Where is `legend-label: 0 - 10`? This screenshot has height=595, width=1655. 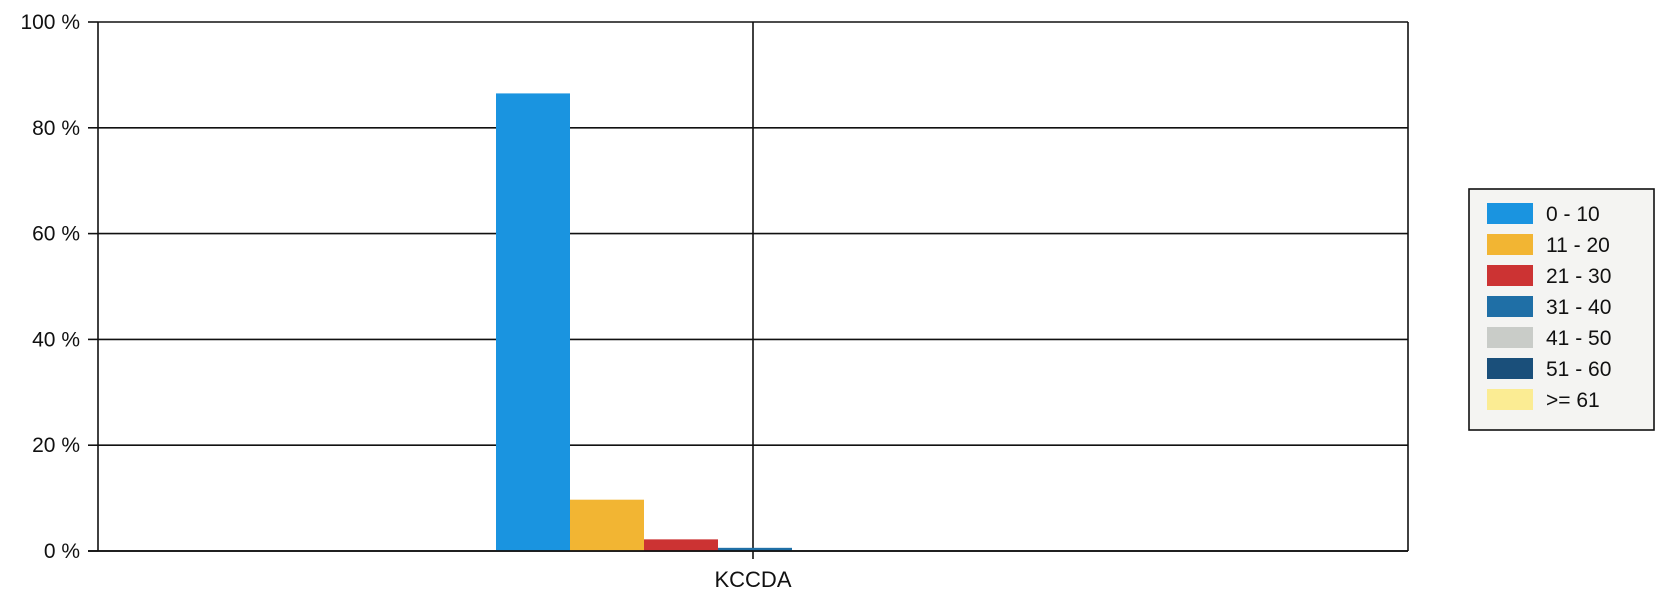
legend-label: 0 - 10 is located at coordinates (1573, 214).